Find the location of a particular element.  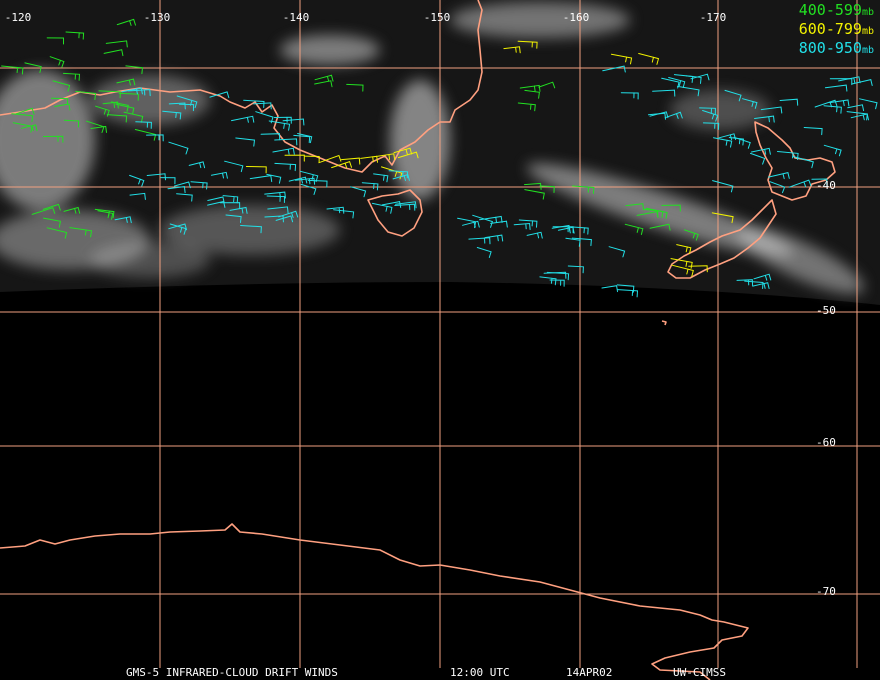

legend-unit: mb is located at coordinates (867, 31).